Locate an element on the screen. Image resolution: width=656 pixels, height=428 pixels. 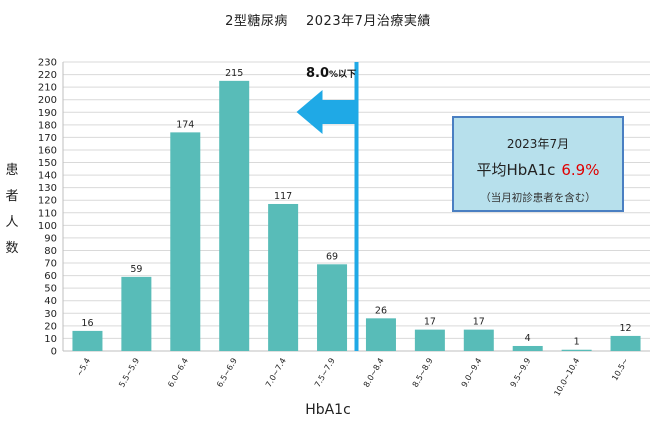
y-tick-label: 170 is located at coordinates (47, 138).